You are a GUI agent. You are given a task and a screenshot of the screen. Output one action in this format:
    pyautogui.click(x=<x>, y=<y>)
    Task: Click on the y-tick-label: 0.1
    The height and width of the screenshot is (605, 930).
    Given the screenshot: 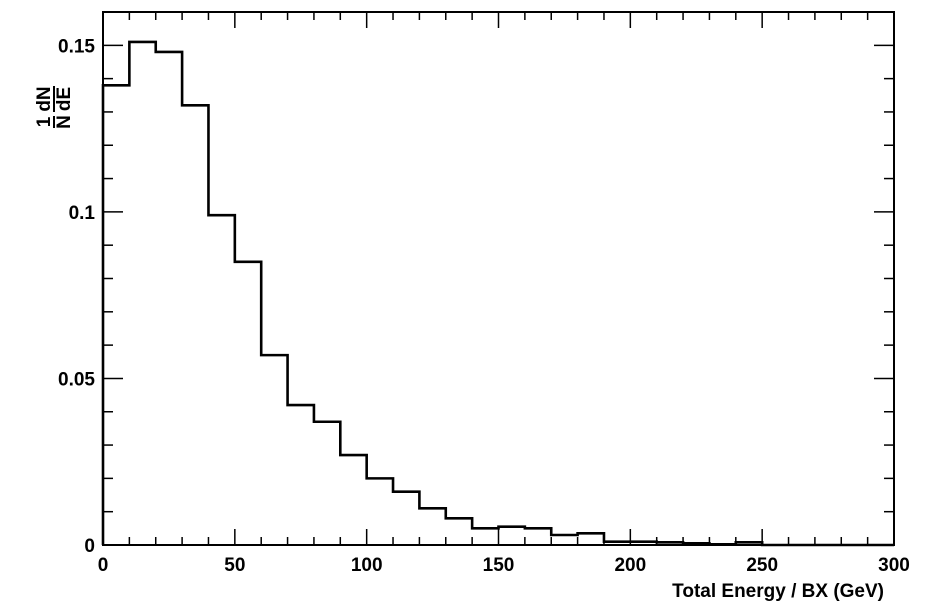 What is the action you would take?
    pyautogui.click(x=82, y=213)
    